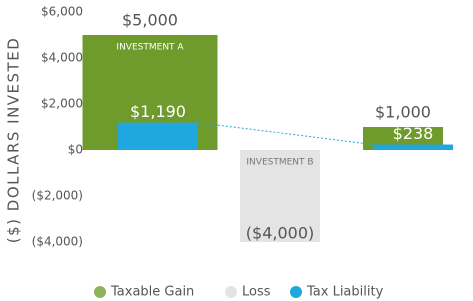  What do you see at coordinates (256, 292) in the screenshot?
I see `legend-label: Loss` at bounding box center [256, 292].